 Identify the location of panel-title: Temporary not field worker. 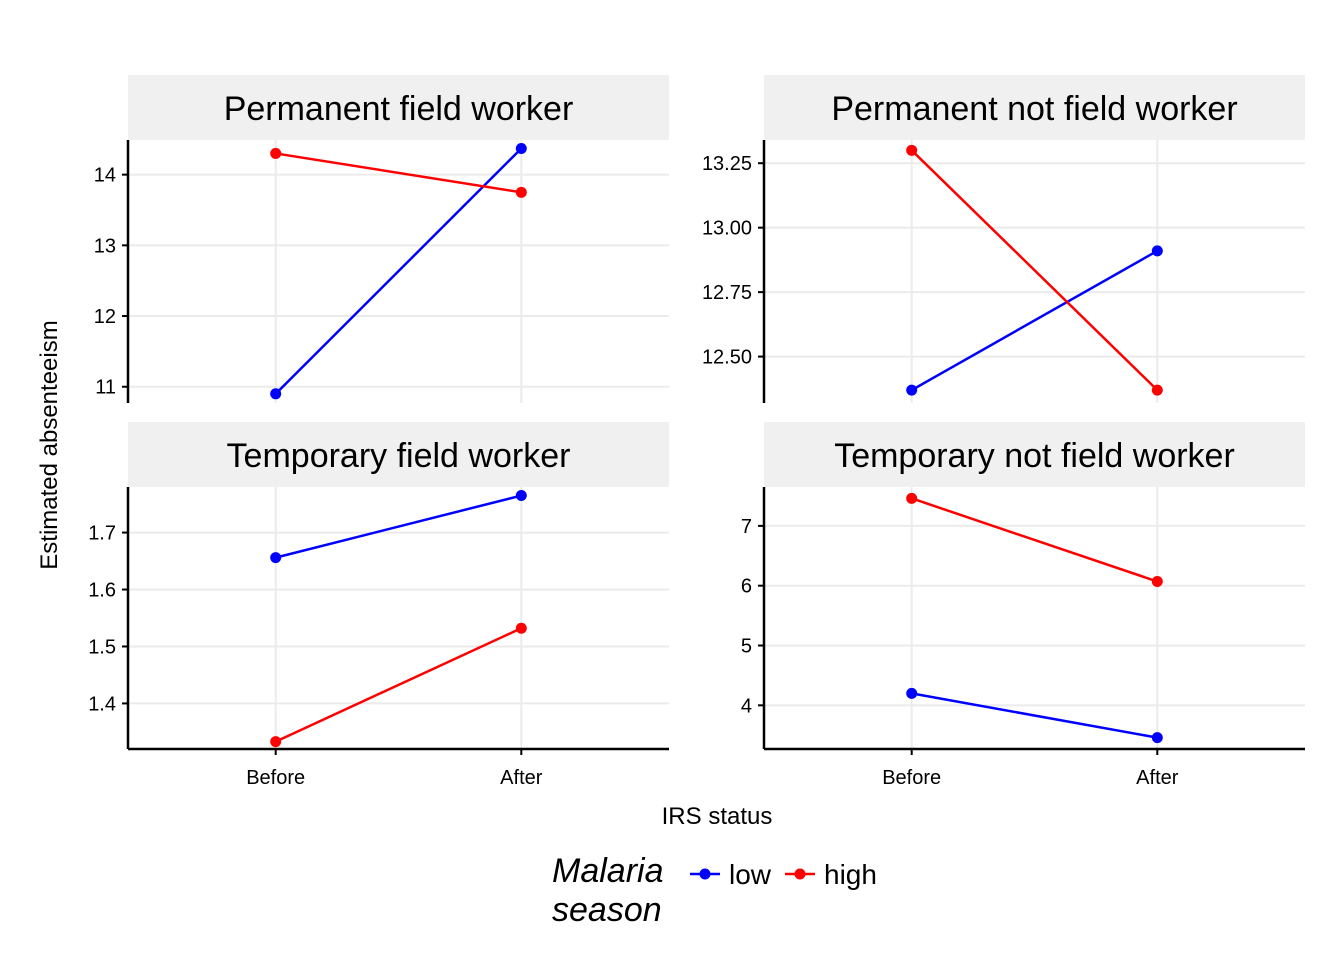
(1034, 456).